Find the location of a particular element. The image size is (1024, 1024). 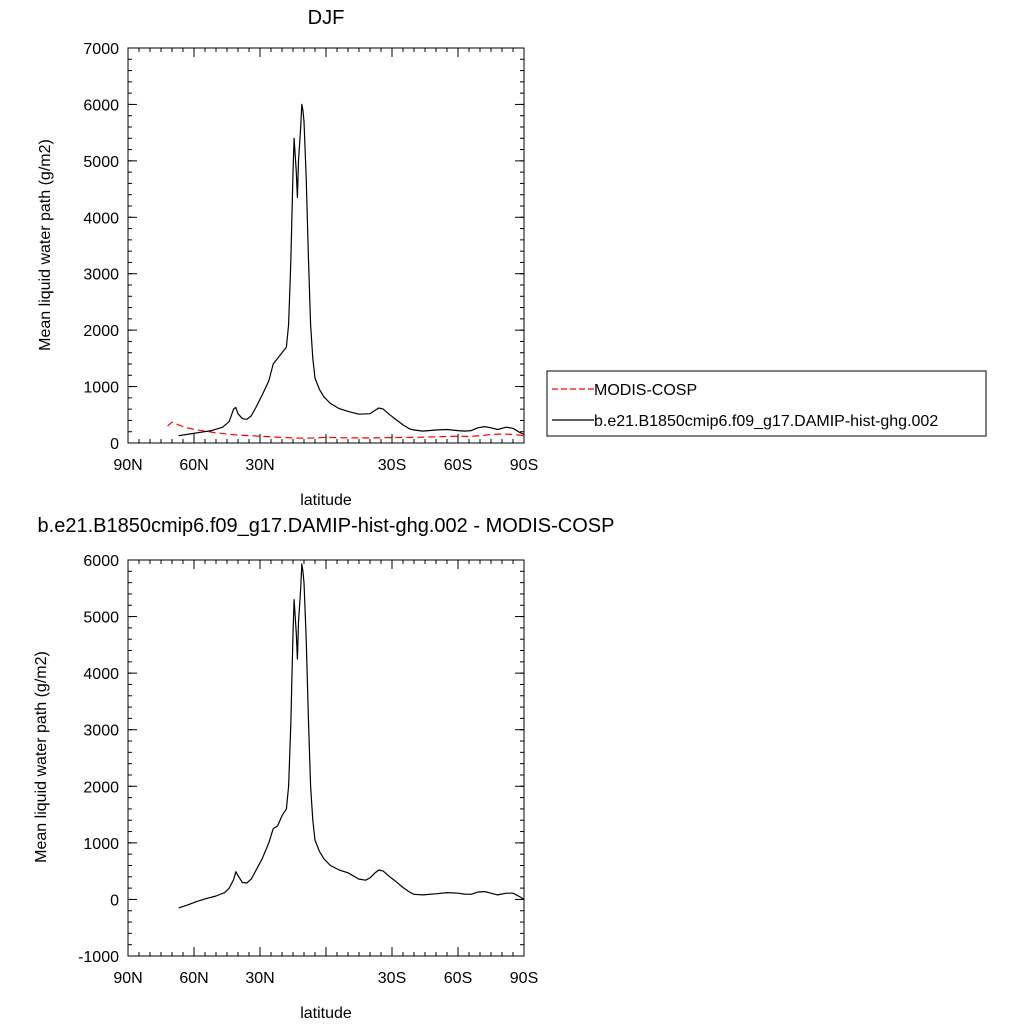

top-x-tick-label: 60S is located at coordinates (458, 465).